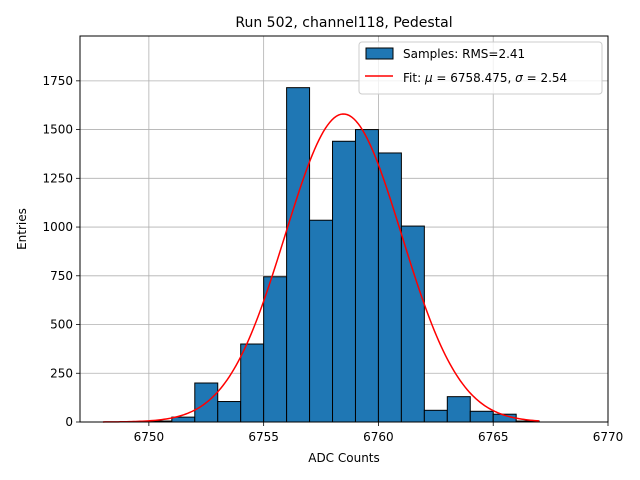 This screenshot has height=480, width=640. What do you see at coordinates (22, 229) in the screenshot?
I see `y-axis-label: Entries` at bounding box center [22, 229].